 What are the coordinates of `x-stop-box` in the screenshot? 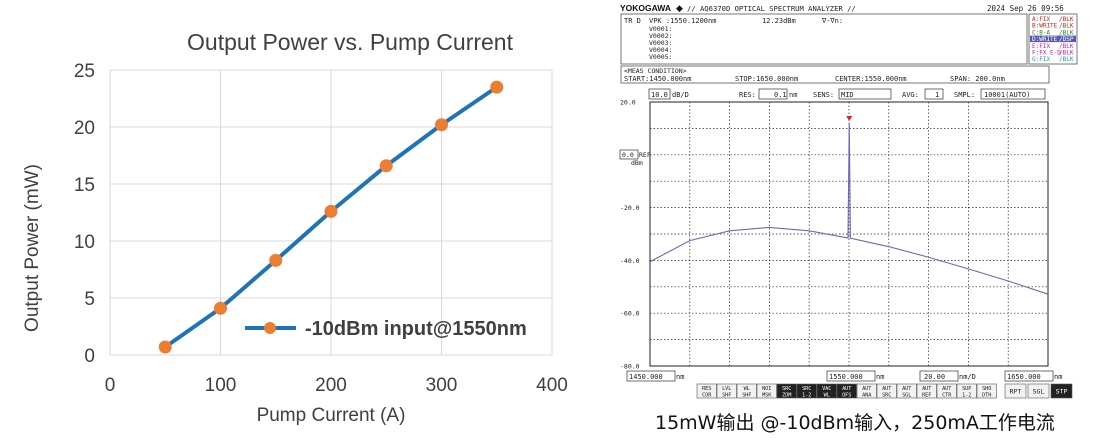 It's located at (1029, 376).